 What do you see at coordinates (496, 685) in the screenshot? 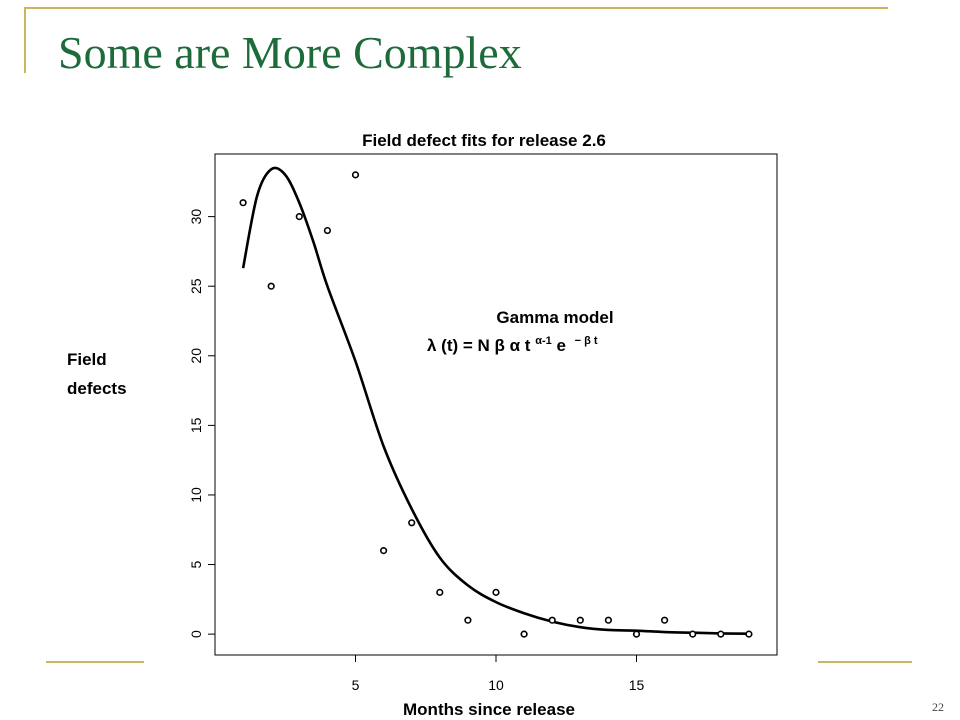
I see `x-tick-label: 10` at bounding box center [496, 685].